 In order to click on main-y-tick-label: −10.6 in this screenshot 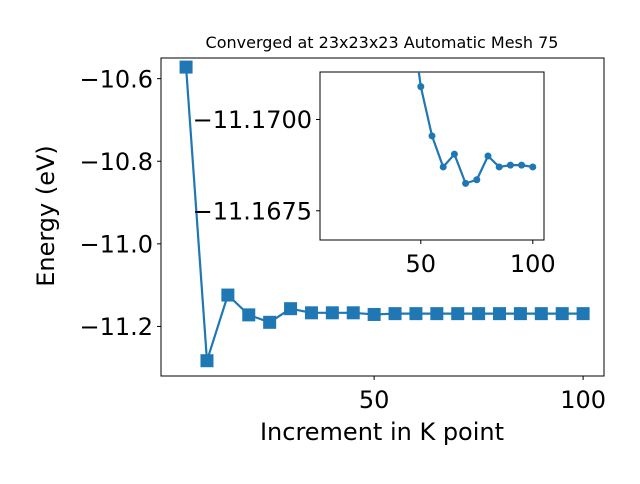, I will do `click(116, 79)`.